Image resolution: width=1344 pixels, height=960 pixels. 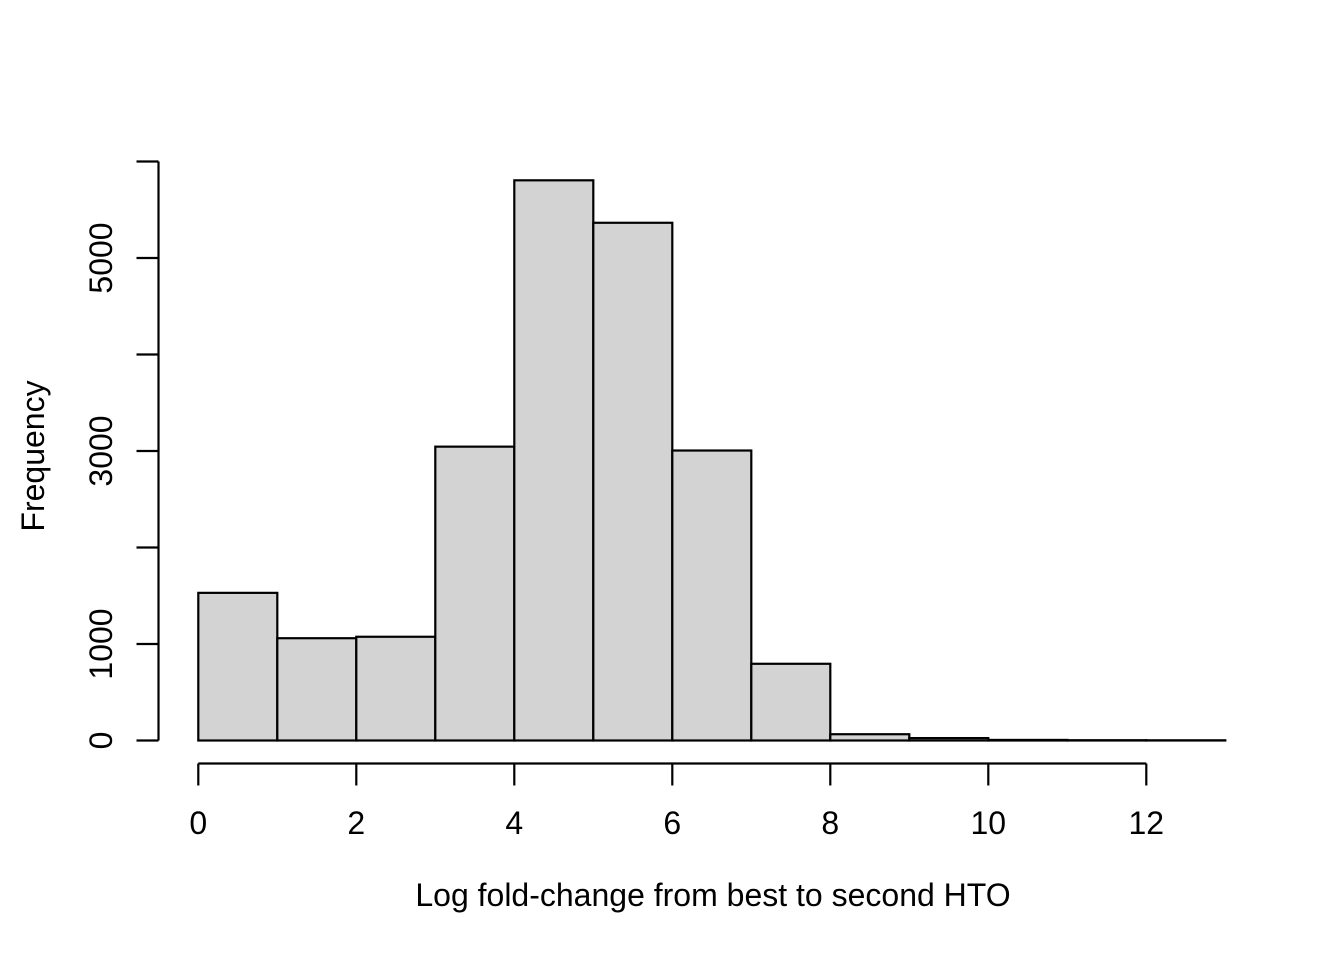 What do you see at coordinates (101, 741) in the screenshot?
I see `y-axis-tick-label: 0` at bounding box center [101, 741].